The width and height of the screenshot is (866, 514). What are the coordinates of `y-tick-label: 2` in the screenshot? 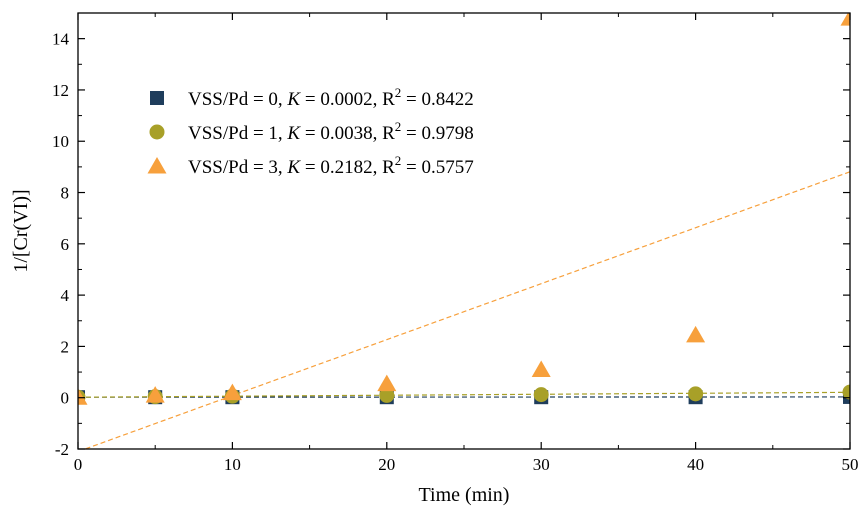 It's located at (65, 346).